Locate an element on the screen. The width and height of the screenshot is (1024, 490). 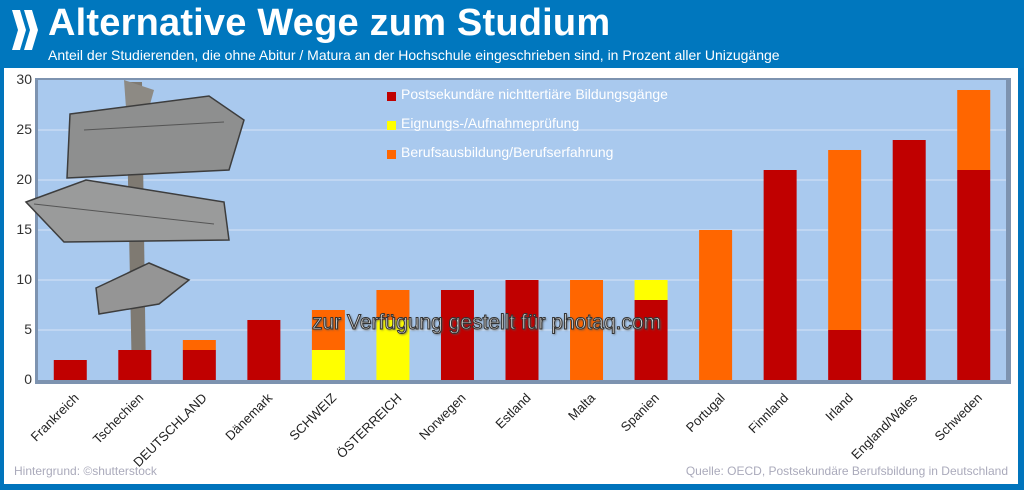
y-tick-label: 0 is located at coordinates (28, 379).